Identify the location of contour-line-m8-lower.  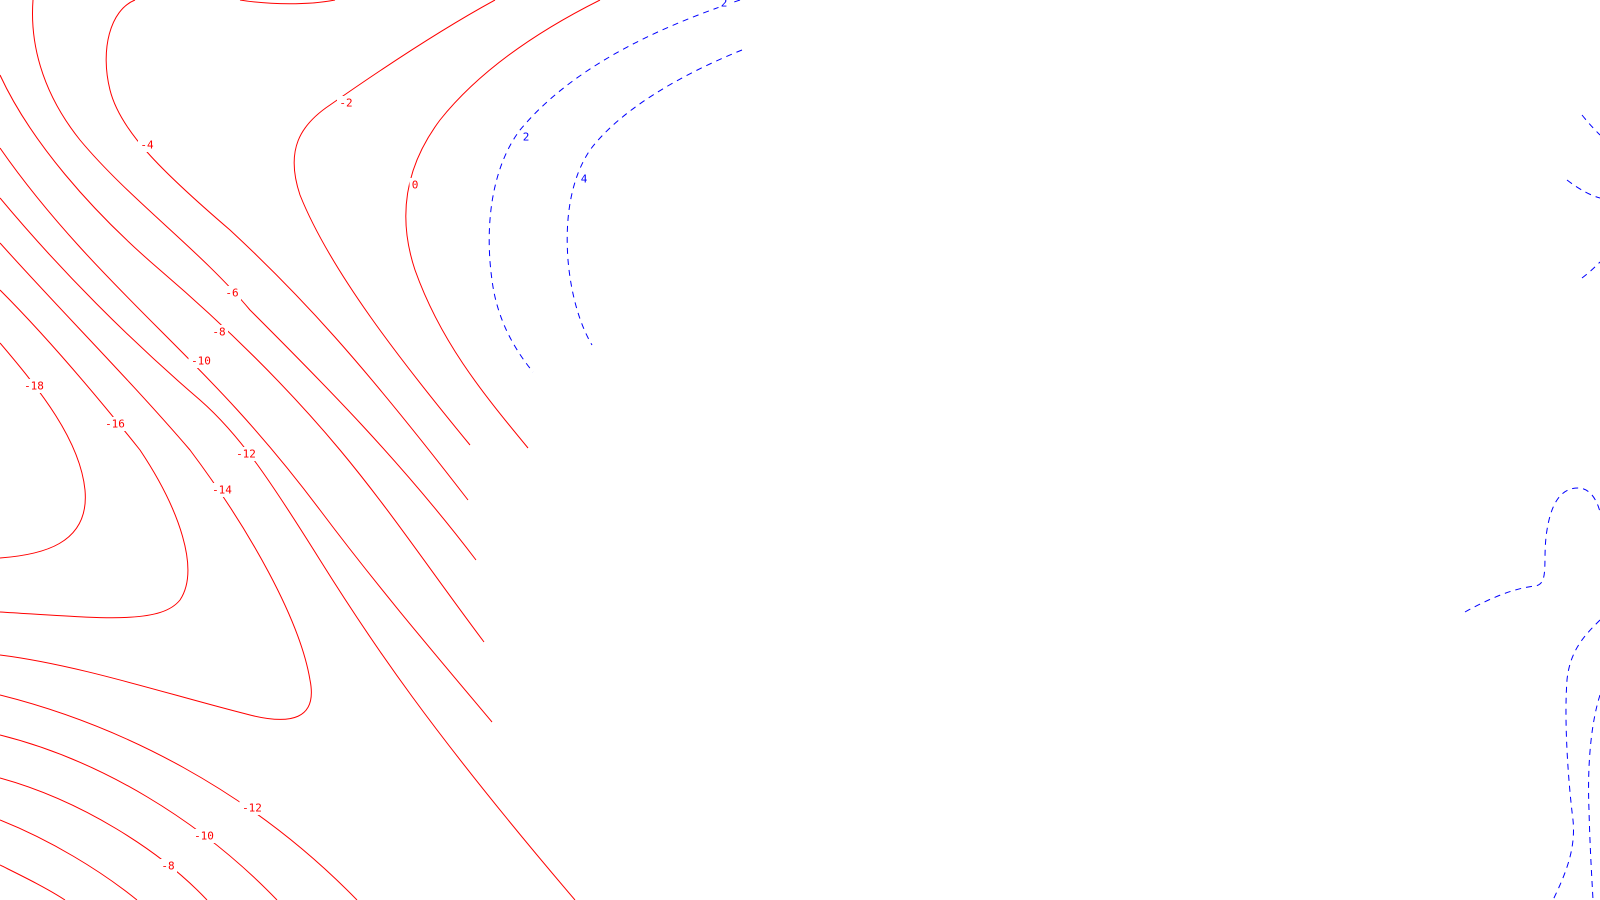
(104, 838).